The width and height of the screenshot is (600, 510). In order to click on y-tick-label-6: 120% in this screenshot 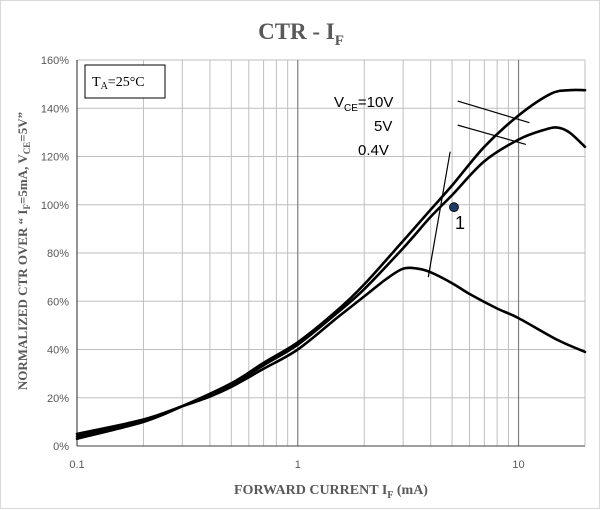, I will do `click(55, 158)`.